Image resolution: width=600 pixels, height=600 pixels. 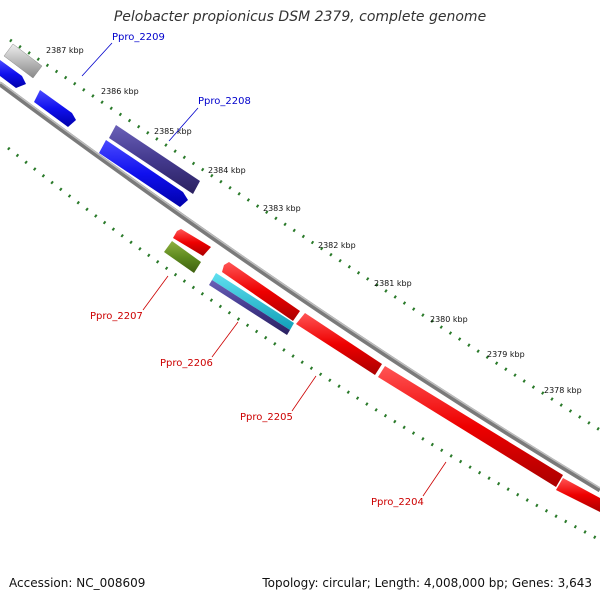 What do you see at coordinates (116, 316) in the screenshot?
I see `gene-label-ppro-2207: Ppro_2207` at bounding box center [116, 316].